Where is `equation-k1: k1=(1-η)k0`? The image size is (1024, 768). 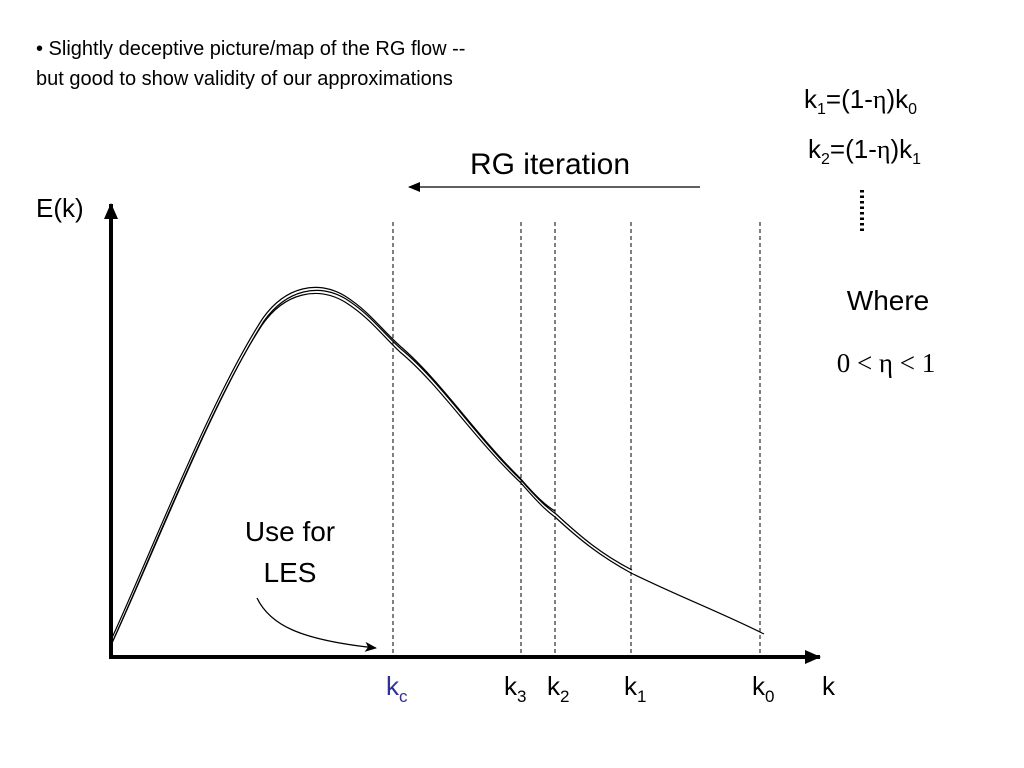 equation-k1: k1=(1-η)k0 is located at coordinates (860, 101).